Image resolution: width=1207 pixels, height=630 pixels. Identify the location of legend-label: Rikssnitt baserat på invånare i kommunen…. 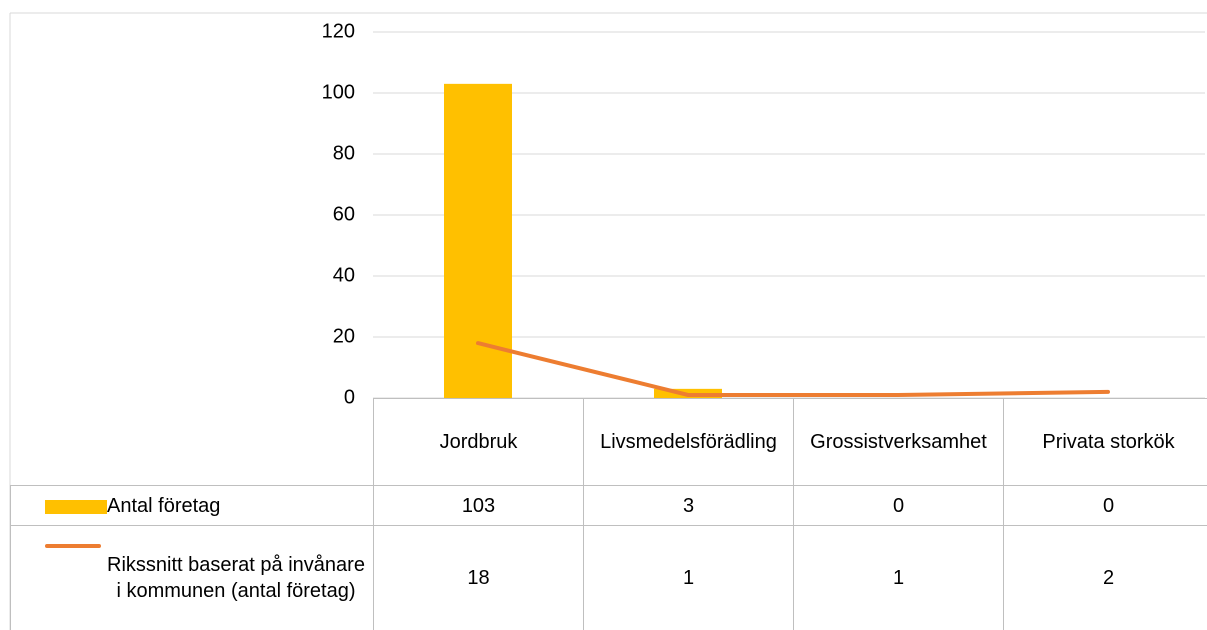
(236, 578).